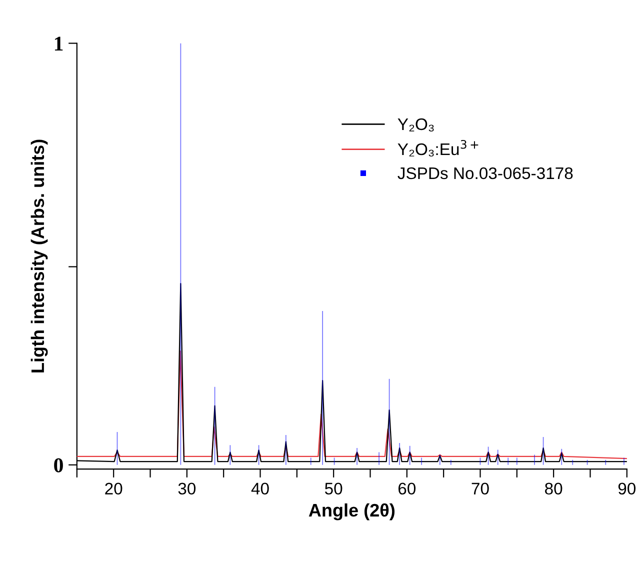  I want to click on legend-label: Y₂O₃, so click(416, 125).